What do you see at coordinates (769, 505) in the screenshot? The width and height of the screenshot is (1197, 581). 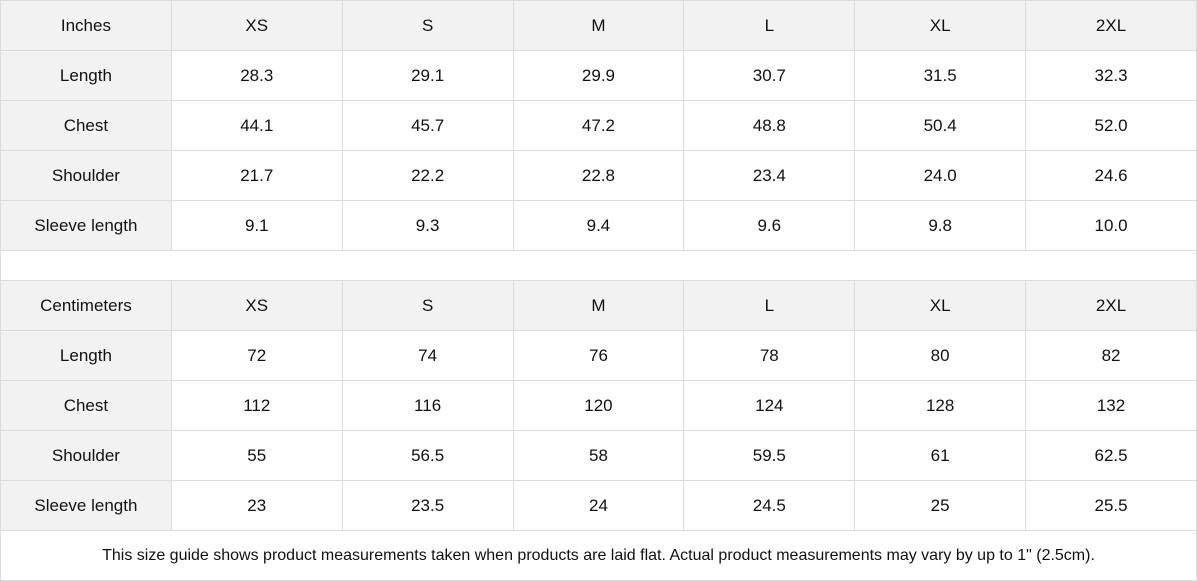 I see `measurement-value: 24.5` at bounding box center [769, 505].